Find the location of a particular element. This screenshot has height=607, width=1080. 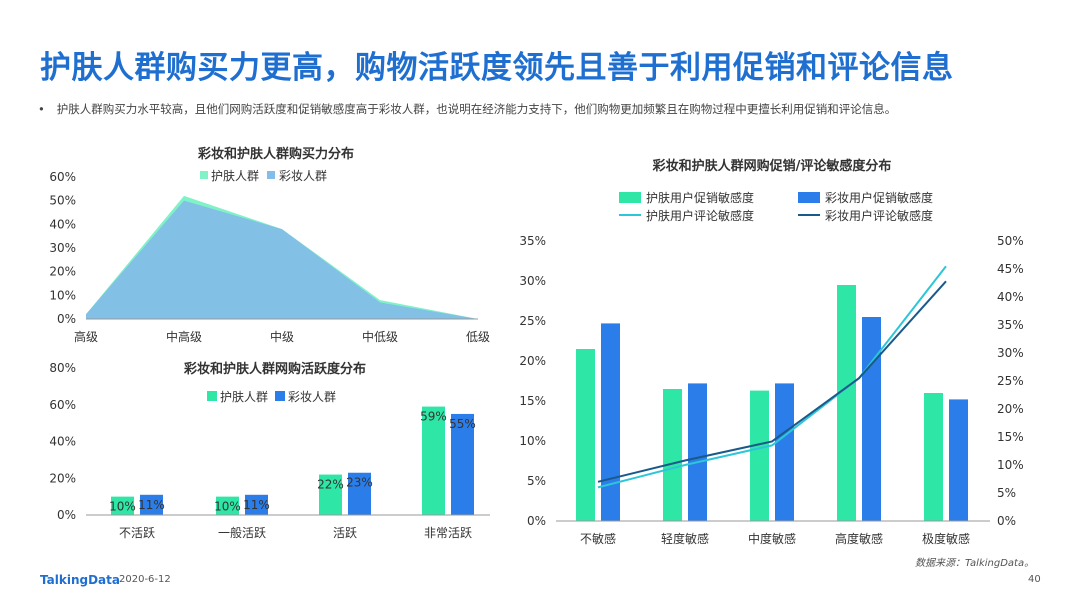

chart2-data-label: 23% is located at coordinates (359, 483).